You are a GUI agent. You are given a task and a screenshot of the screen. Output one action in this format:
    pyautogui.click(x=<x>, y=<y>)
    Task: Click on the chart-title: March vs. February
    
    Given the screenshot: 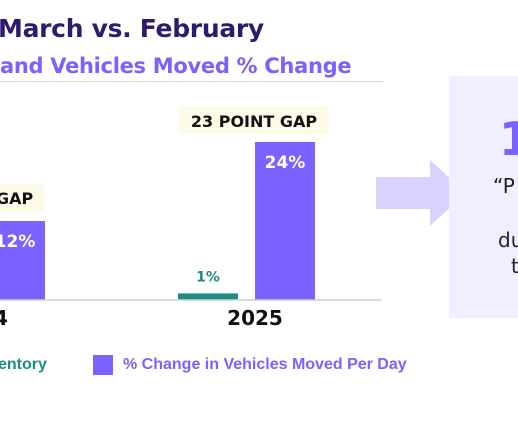 What is the action you would take?
    pyautogui.click(x=132, y=28)
    